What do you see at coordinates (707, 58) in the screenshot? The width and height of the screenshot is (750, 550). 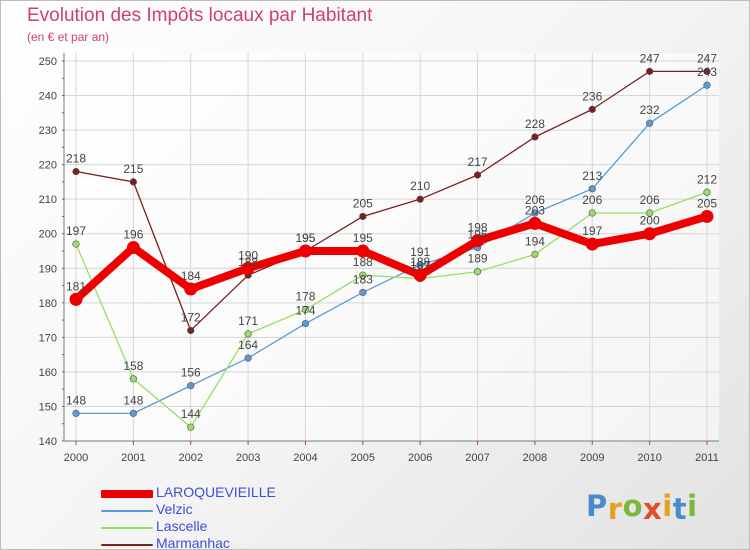 I see `data-label-marmanhac: 247` at bounding box center [707, 58].